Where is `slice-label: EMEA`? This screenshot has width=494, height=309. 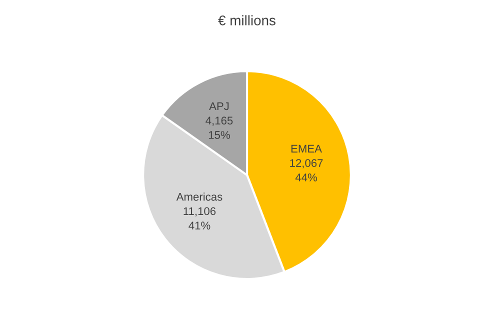
slice-label: EMEA is located at coordinates (306, 148).